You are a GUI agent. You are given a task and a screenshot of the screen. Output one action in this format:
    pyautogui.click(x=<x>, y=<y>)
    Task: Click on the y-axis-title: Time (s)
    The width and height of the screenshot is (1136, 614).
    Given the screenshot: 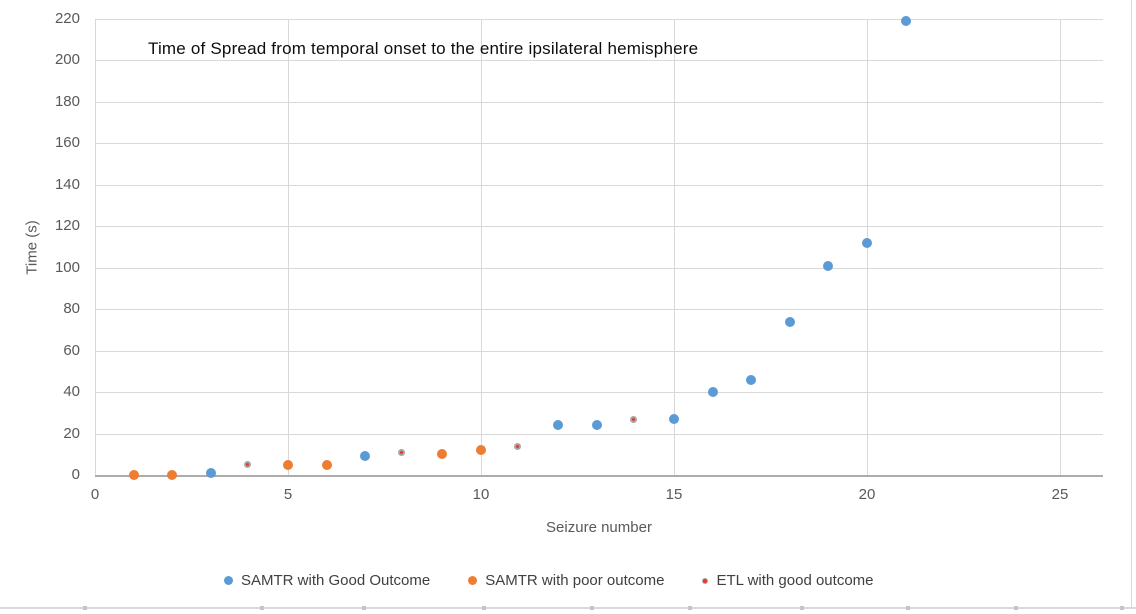 What is the action you would take?
    pyautogui.click(x=32, y=247)
    